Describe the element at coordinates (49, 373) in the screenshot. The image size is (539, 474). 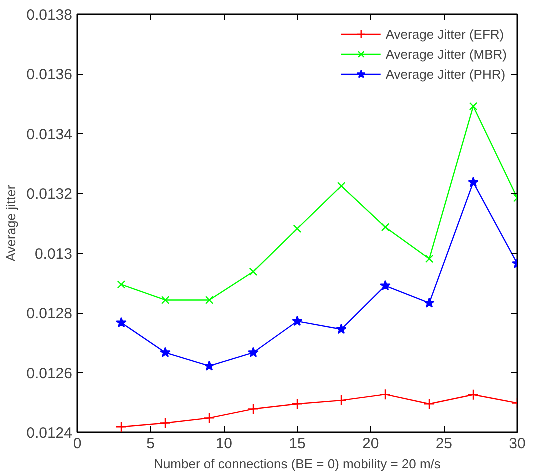
I see `y-tick-label: 0.0126` at that location.